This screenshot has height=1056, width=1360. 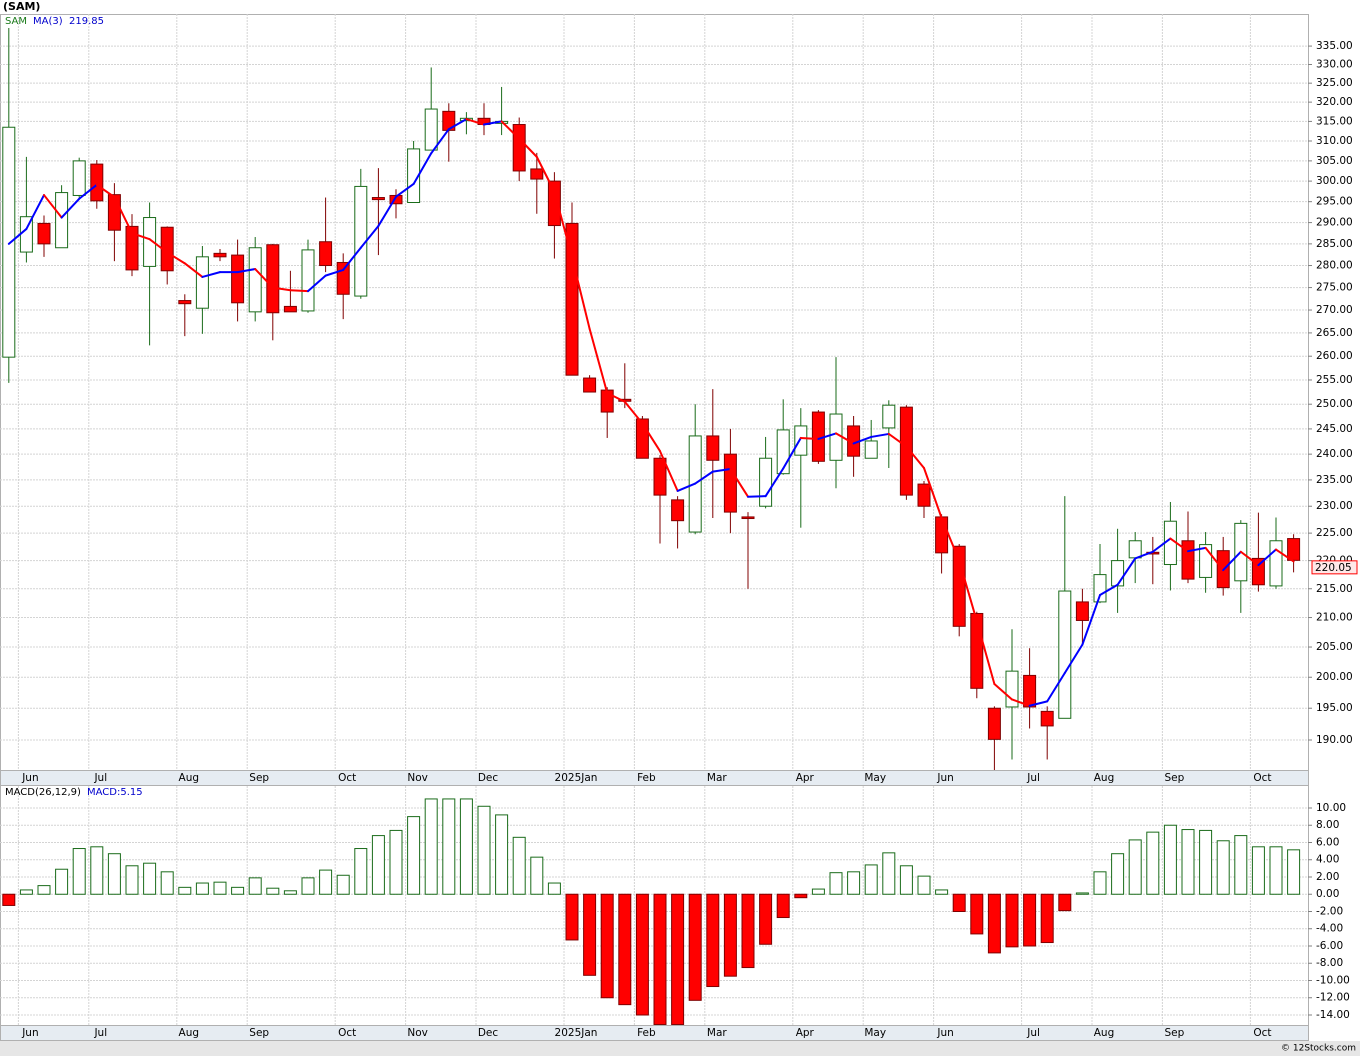 I want to click on y-tick-label: 250.00, so click(x=1334, y=404).